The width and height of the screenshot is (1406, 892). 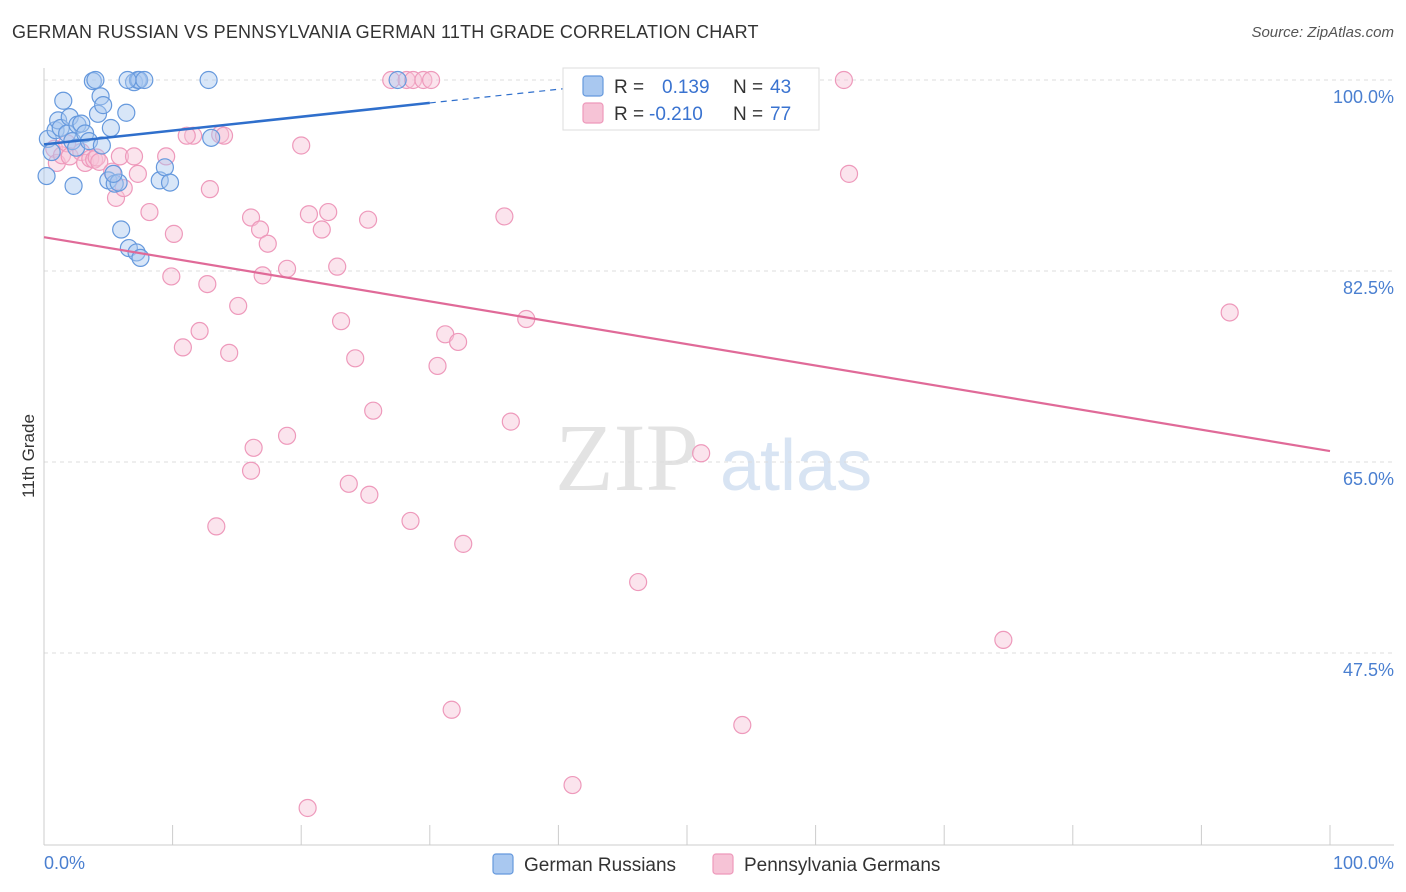 I want to click on x-tick-label-left: 0.0%, so click(x=64, y=863).